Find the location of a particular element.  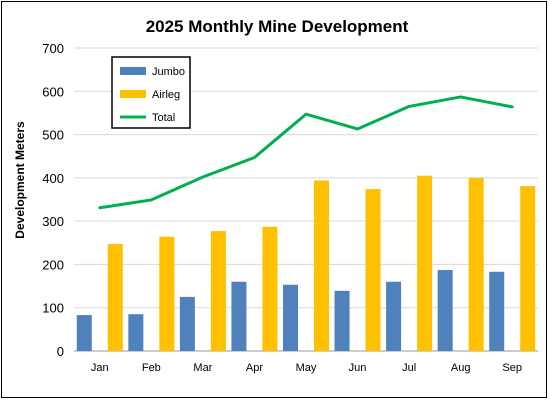

y-tick-labels: 0 100 200 300 400 500 600 700 is located at coordinates (53, 200).